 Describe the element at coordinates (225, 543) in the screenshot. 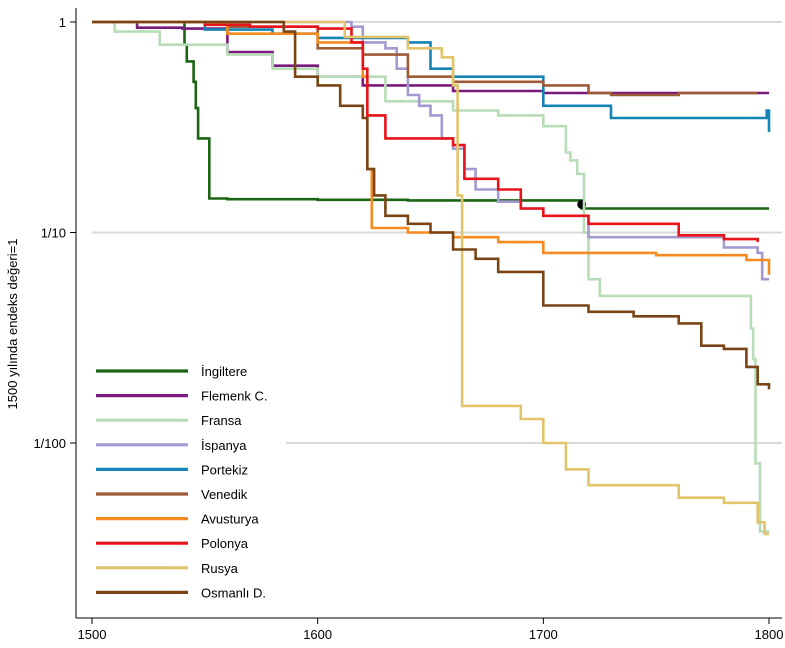

I see `legend-label-7: Polonya` at that location.